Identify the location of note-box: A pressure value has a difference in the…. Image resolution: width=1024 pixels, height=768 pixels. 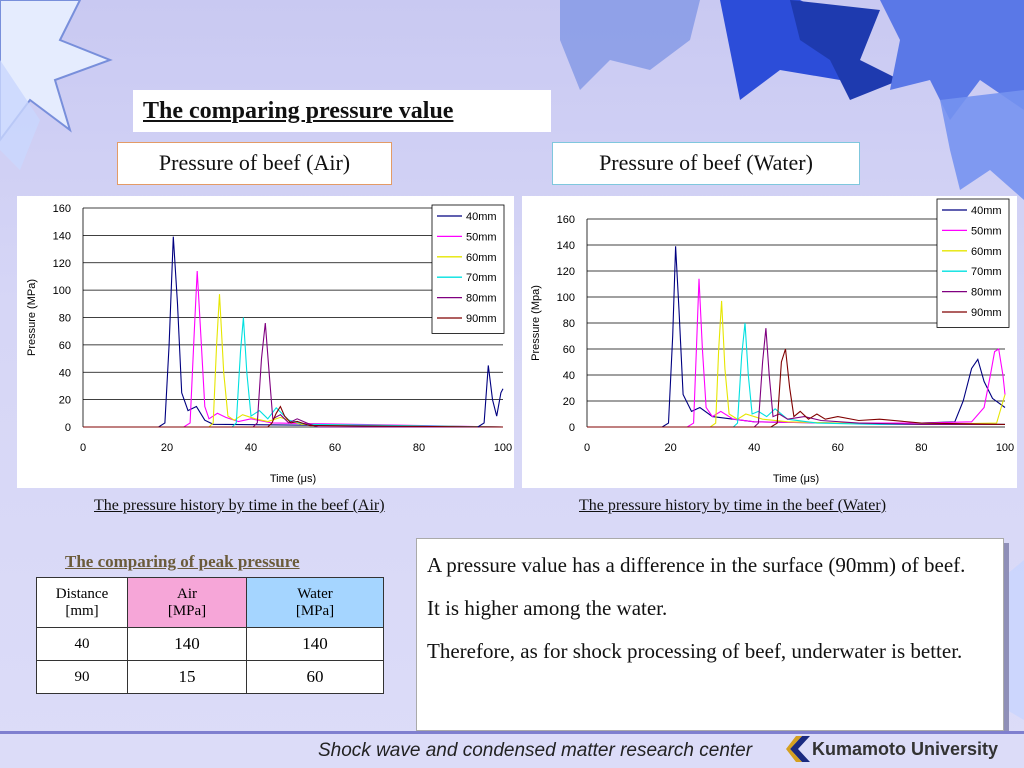
(710, 634).